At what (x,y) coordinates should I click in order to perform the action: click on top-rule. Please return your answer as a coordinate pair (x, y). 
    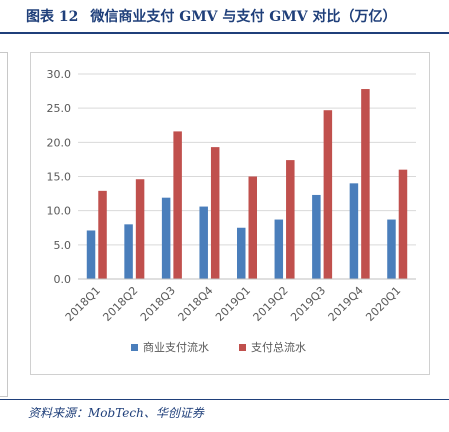
    Looking at the image, I should click on (224, 33).